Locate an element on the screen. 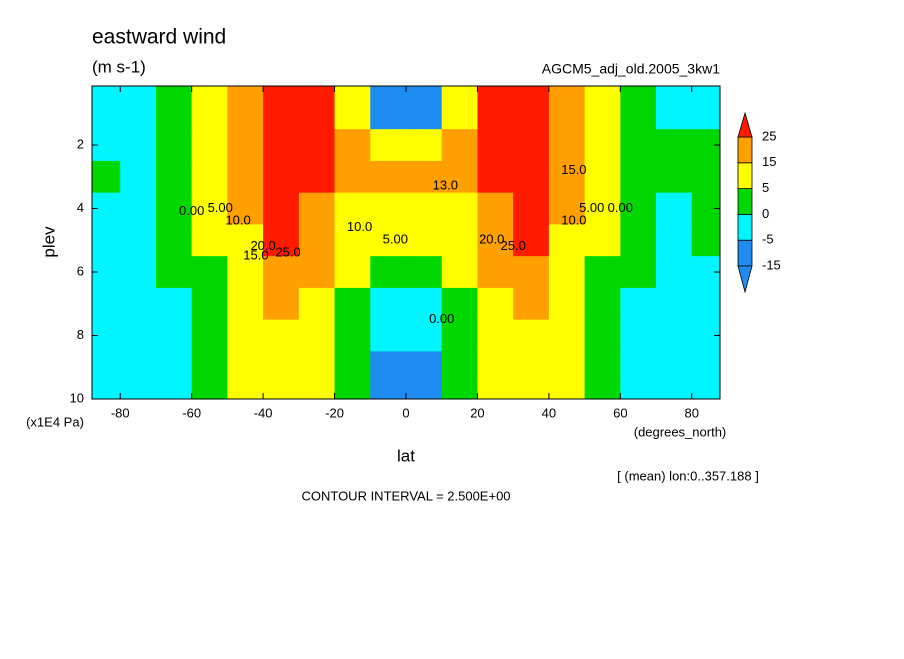 The image size is (904, 659). x-tick-label: 20 is located at coordinates (477, 412).